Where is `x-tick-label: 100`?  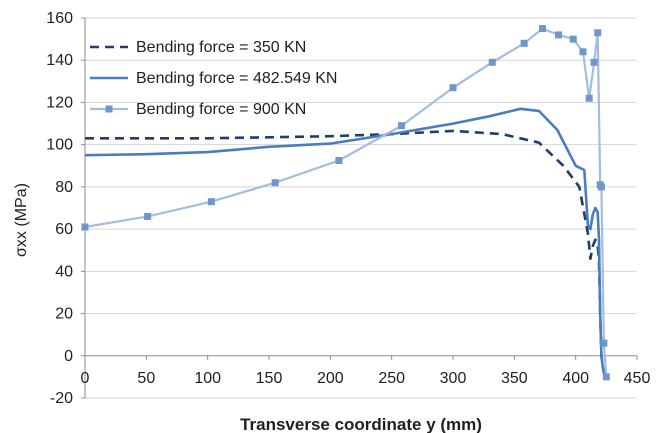
x-tick-label: 100 is located at coordinates (207, 378).